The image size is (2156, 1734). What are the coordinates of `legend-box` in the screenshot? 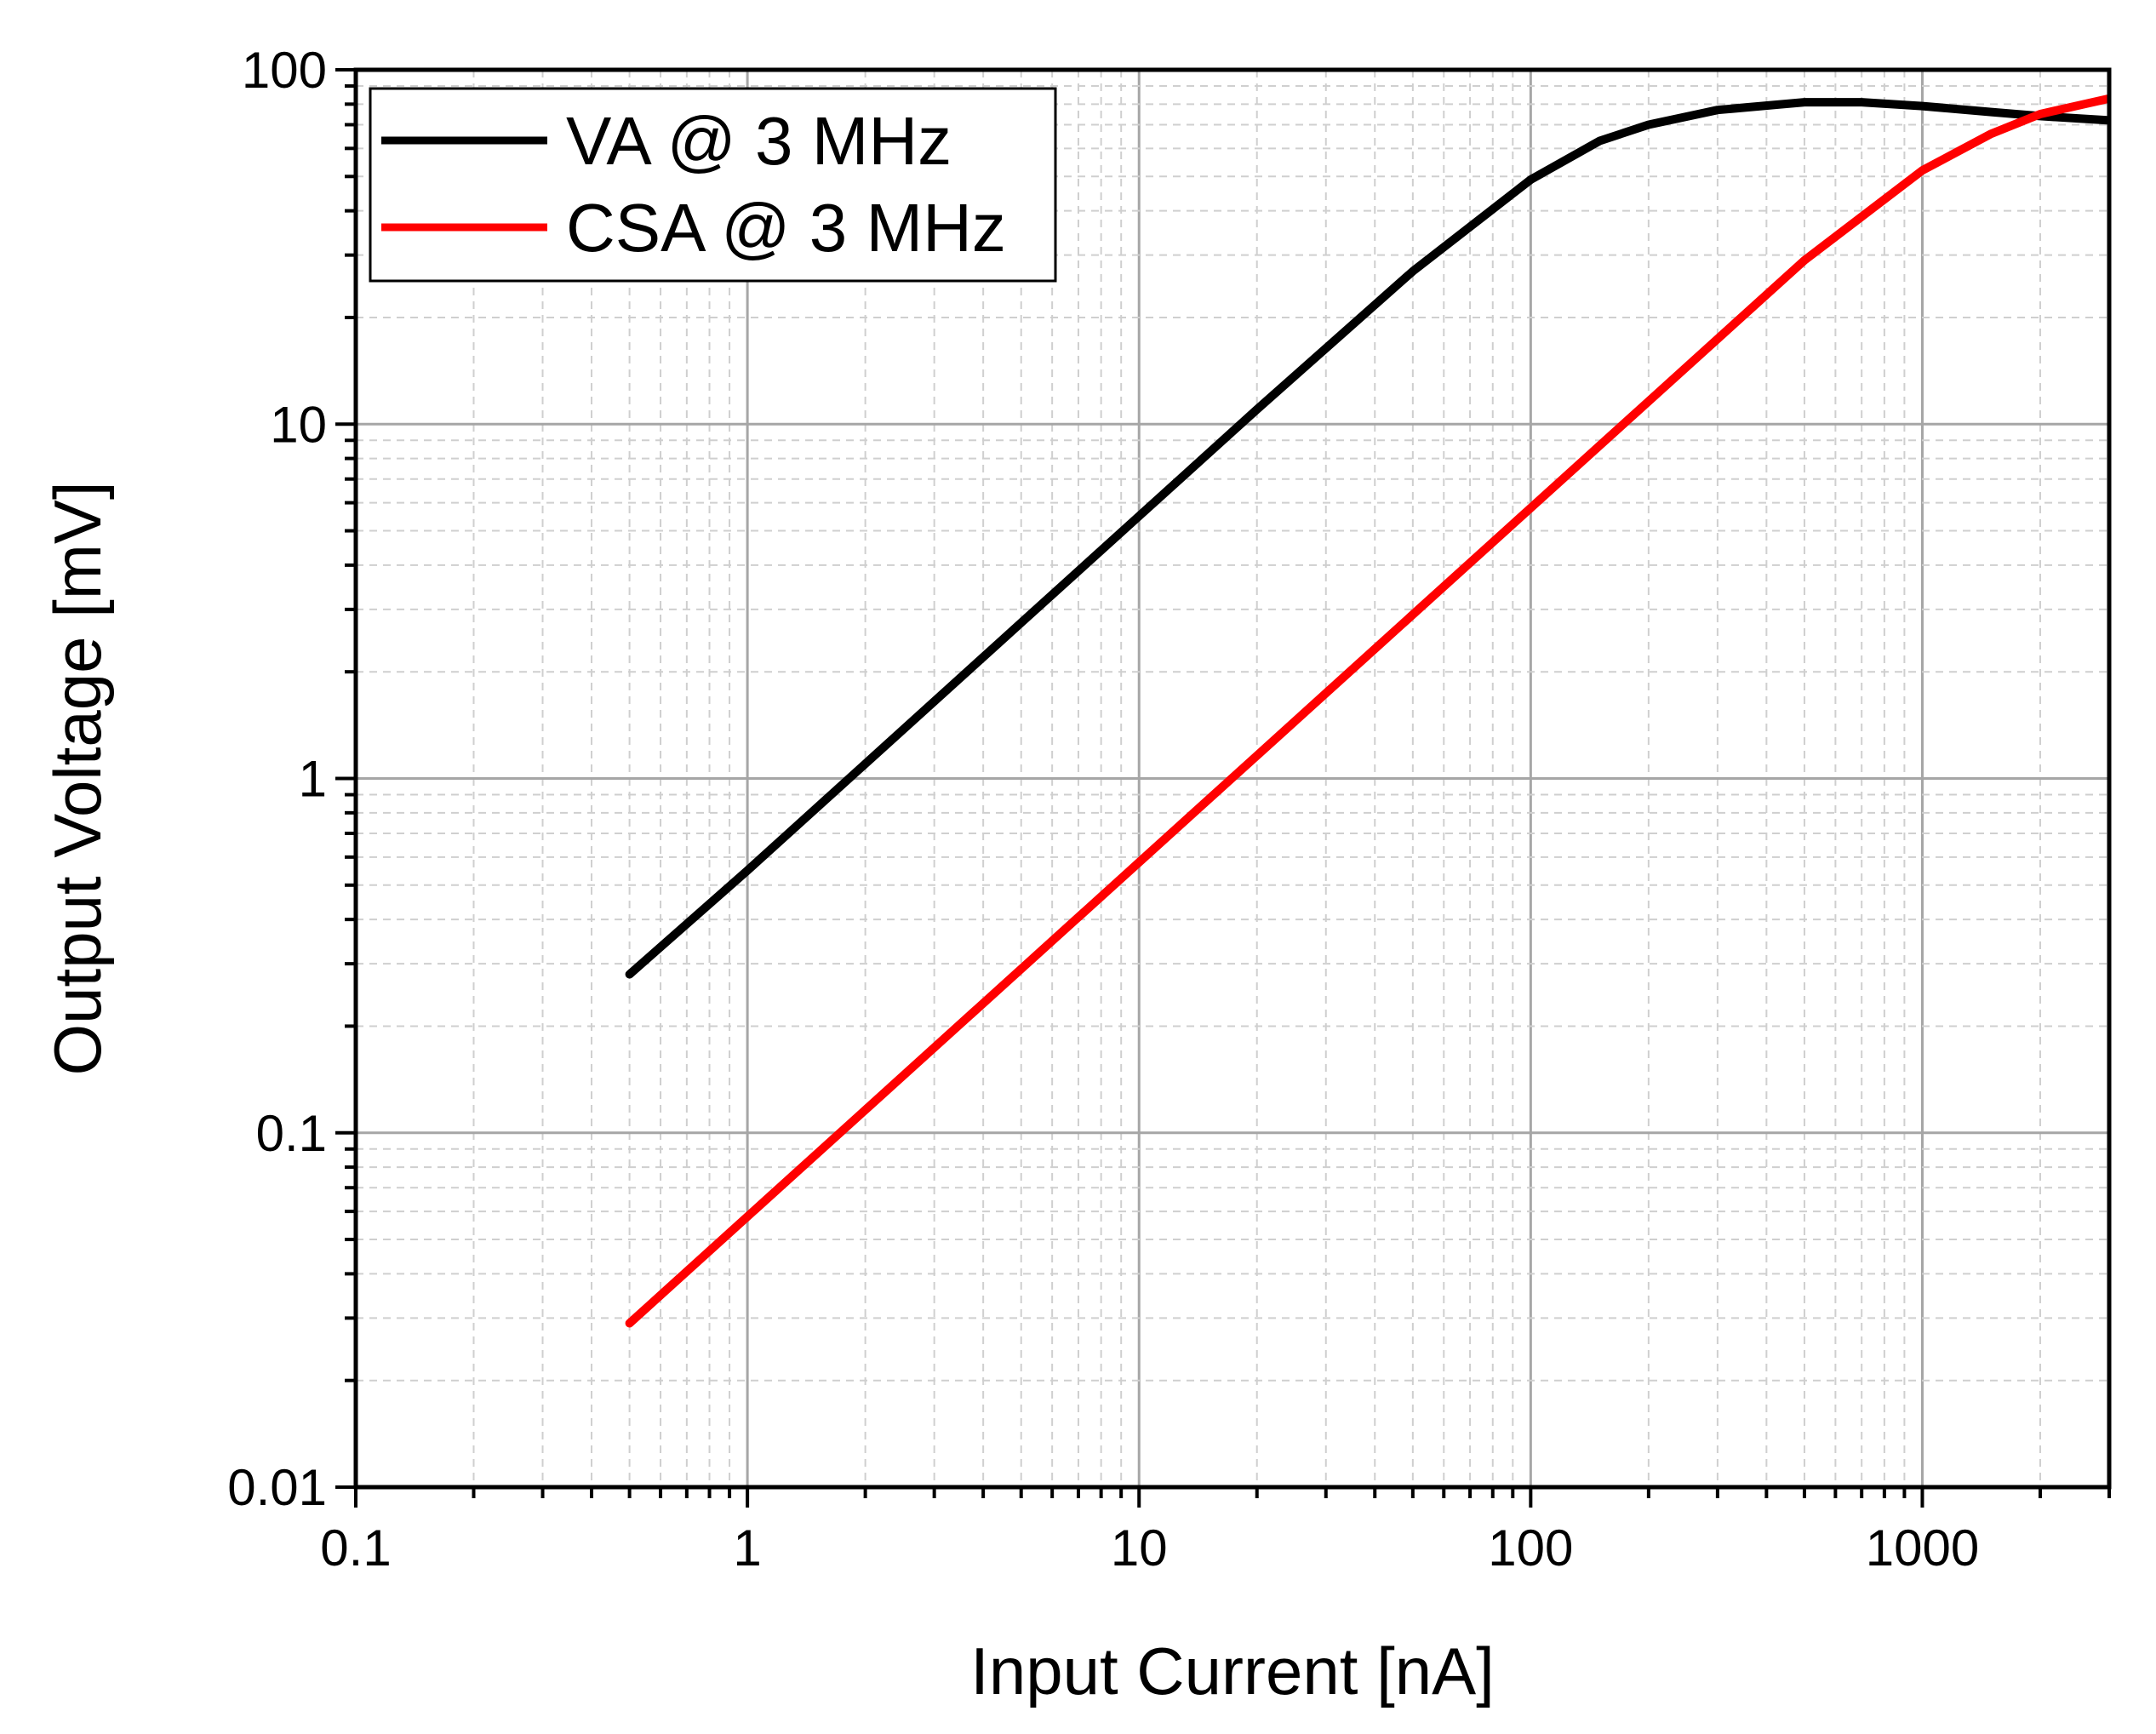 It's located at (713, 185).